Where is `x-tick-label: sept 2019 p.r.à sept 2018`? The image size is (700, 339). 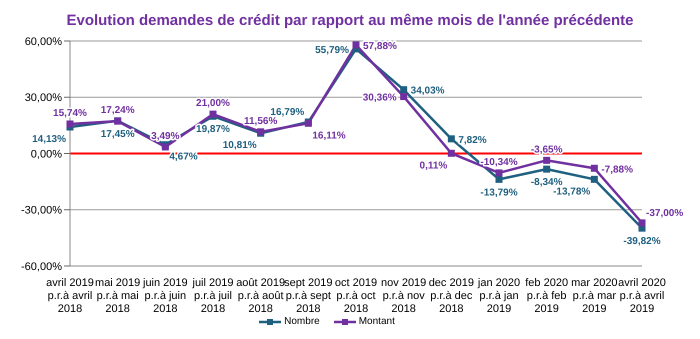
x-tick-label: sept 2019 p.r.à sept 2018 is located at coordinates (308, 296).